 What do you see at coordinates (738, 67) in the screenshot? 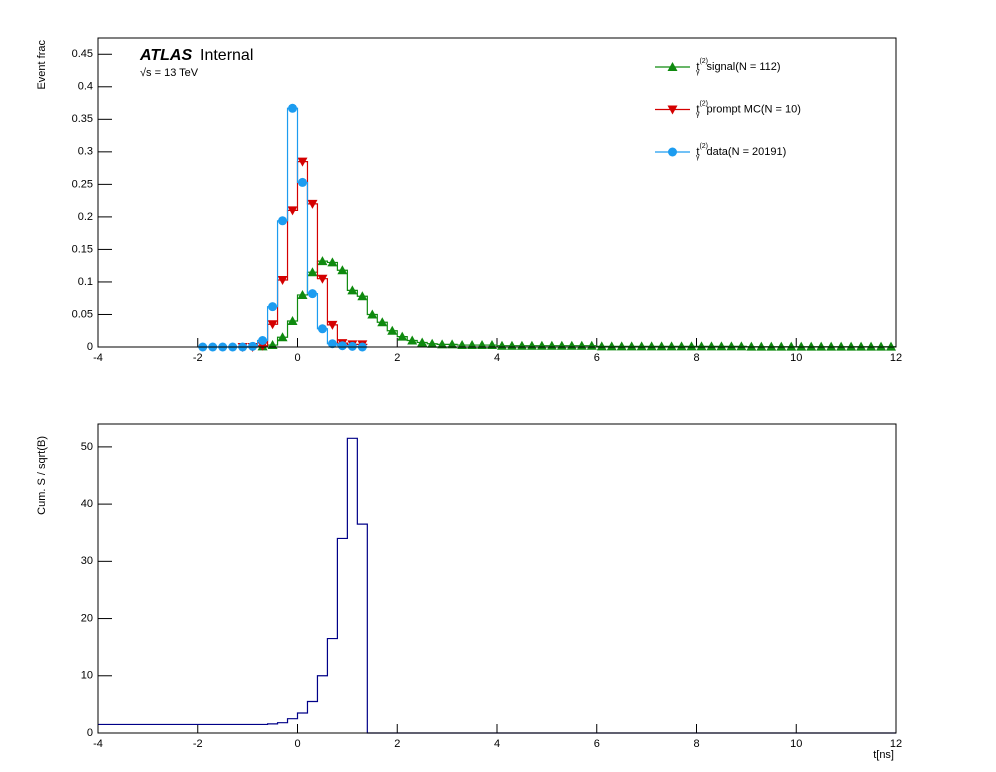
I see `legend-entry: t(2) γ signal(N = 112)` at bounding box center [738, 67].